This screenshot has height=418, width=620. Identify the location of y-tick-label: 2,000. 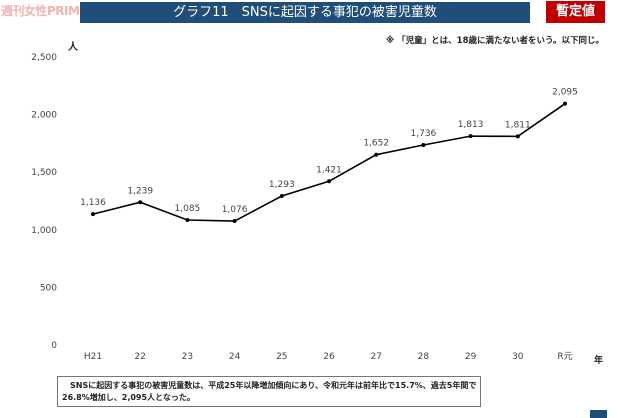
(44, 116).